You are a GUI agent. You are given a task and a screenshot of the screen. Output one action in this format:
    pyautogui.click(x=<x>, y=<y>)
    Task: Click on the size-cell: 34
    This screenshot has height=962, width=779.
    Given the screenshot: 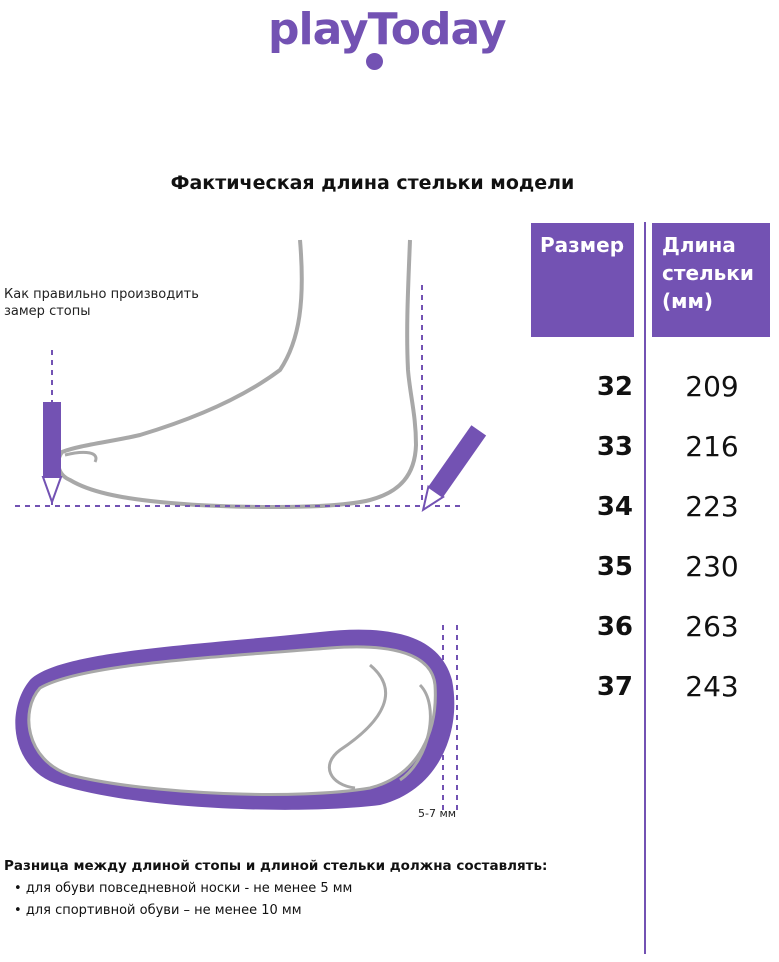 What is the action you would take?
    pyautogui.click(x=614, y=507)
    